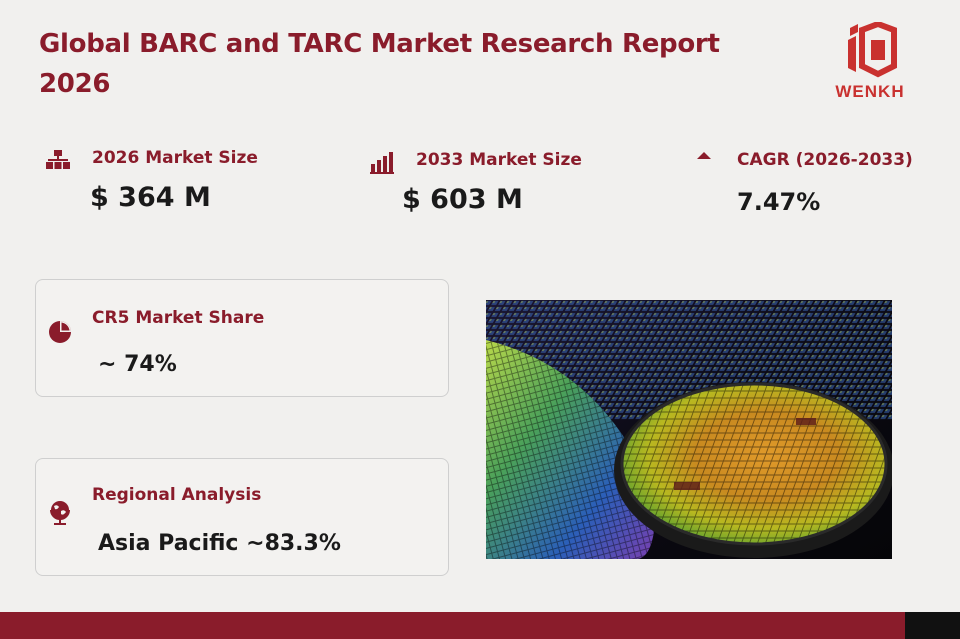  Describe the element at coordinates (704, 155) in the screenshot. I see `triangle-up-icon` at that location.